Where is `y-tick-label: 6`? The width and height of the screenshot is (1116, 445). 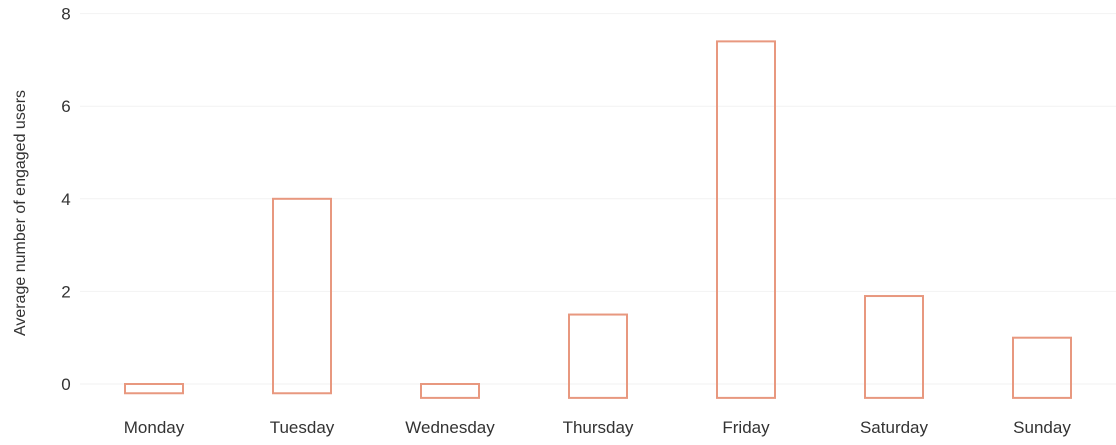 y-tick-label: 6 is located at coordinates (65, 106).